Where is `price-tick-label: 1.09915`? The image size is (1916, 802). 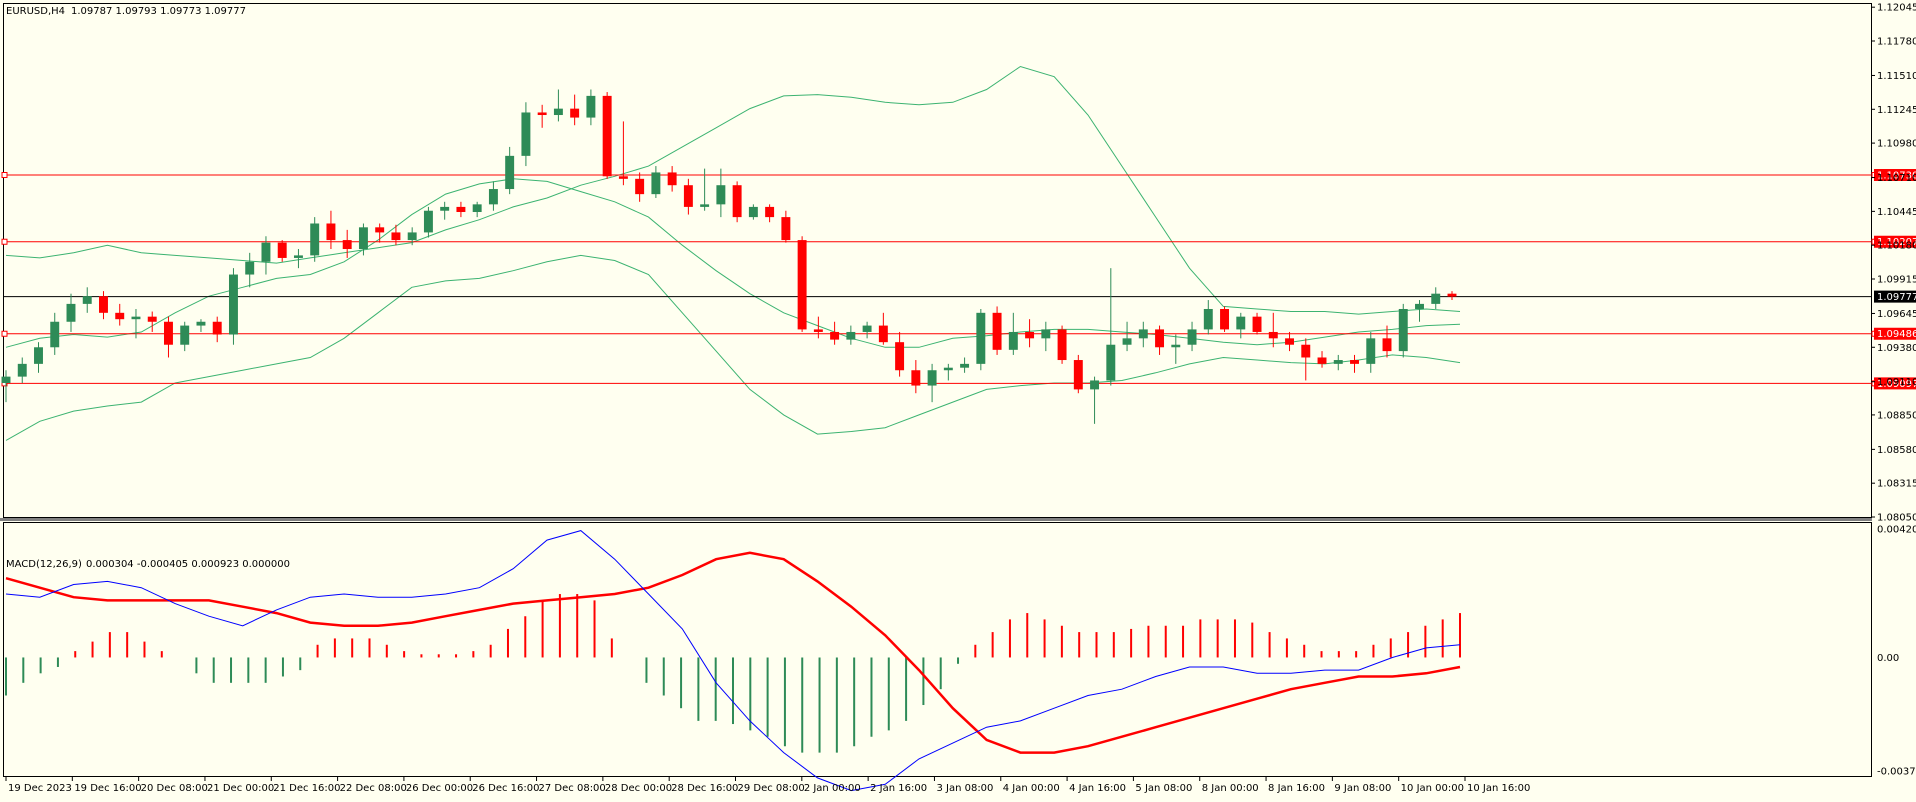 price-tick-label: 1.09915 is located at coordinates (1896, 280).